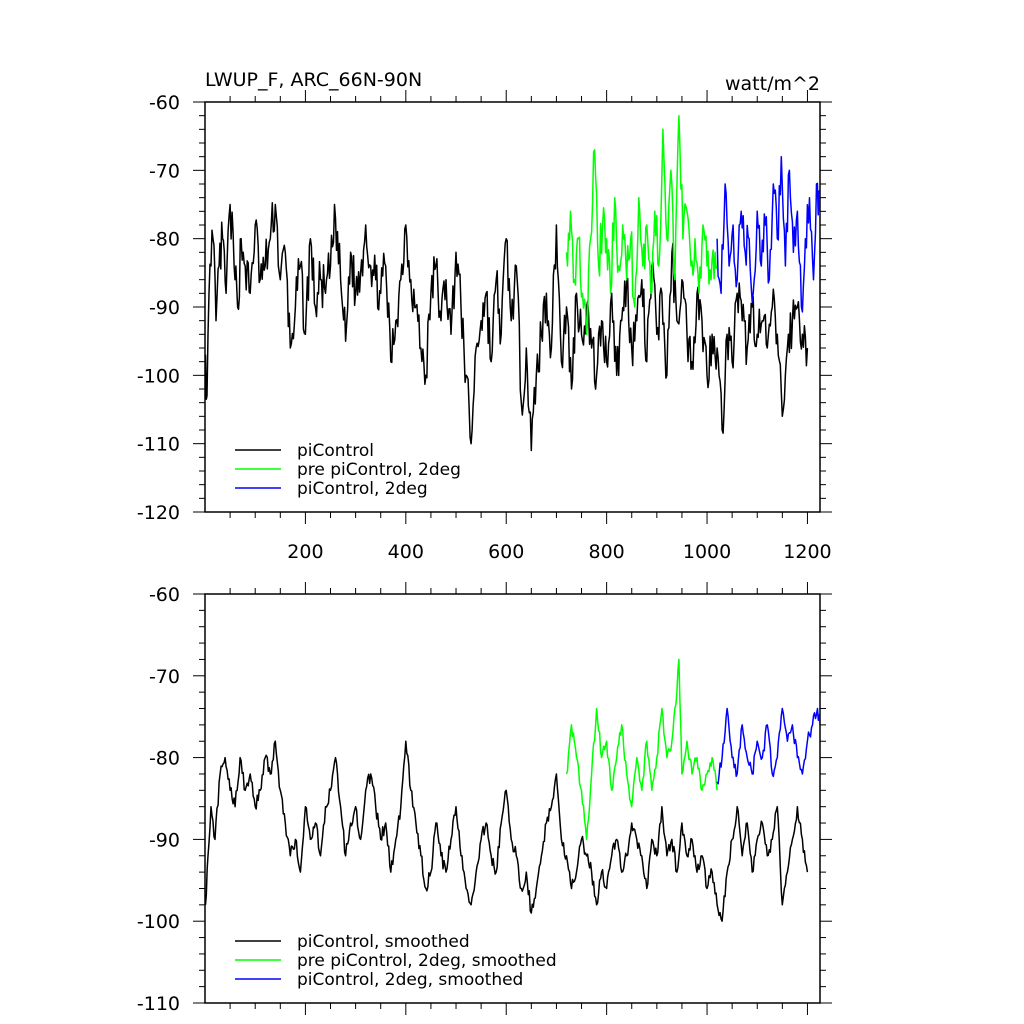 The width and height of the screenshot is (1024, 1024). I want to click on legend-item: piControl, so click(304, 451).